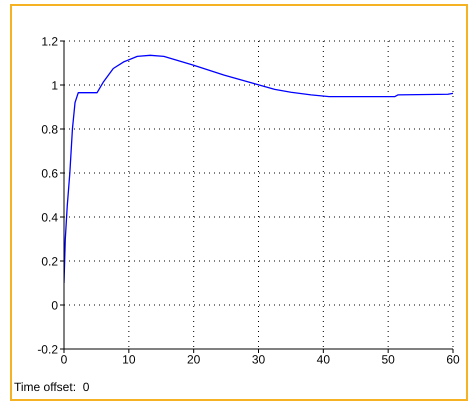 The width and height of the screenshot is (474, 405). What do you see at coordinates (259, 359) in the screenshot?
I see `x-tick-label: 30` at bounding box center [259, 359].